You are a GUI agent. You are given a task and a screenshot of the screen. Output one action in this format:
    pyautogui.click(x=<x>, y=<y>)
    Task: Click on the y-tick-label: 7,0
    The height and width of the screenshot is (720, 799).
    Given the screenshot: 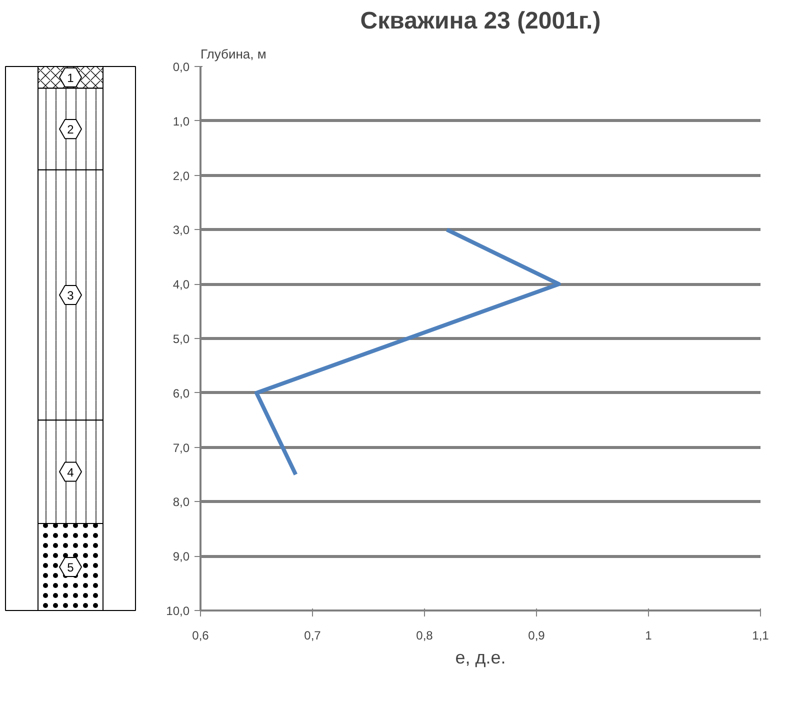 What is the action you would take?
    pyautogui.click(x=181, y=447)
    